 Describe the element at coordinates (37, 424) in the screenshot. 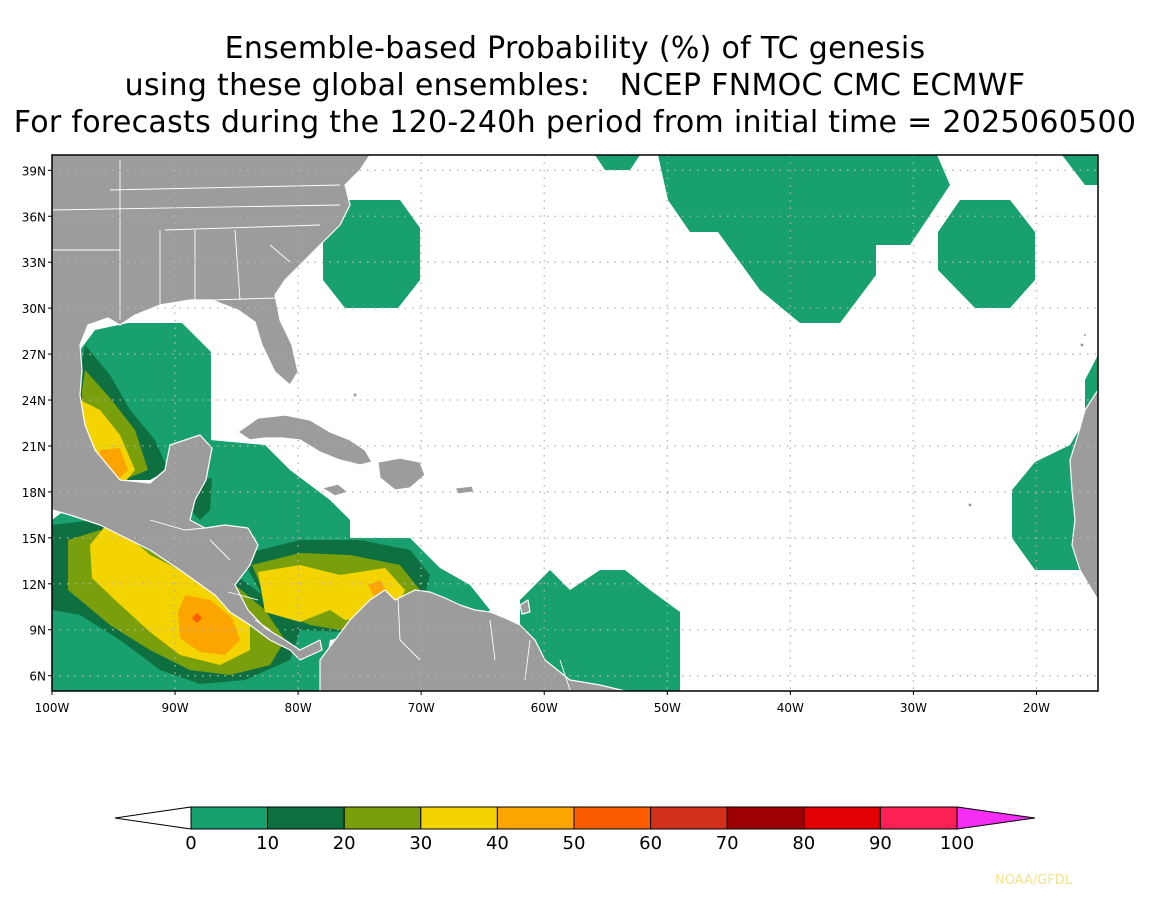

I see `latitude-axis: 39N 36N 33N 30N 27N 24N 21N 18N 15N 12N 9N 6N` at that location.